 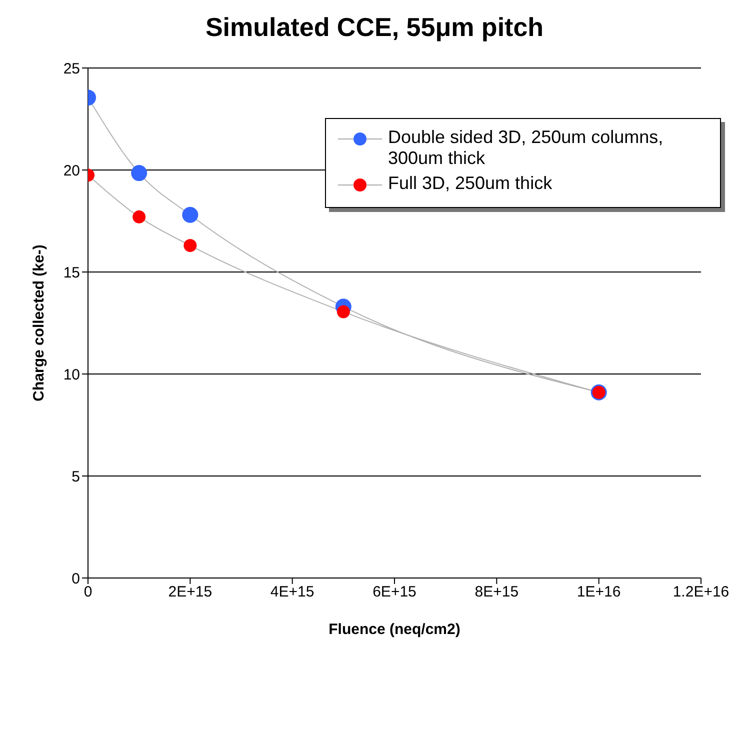 I want to click on y-tick-label: 25, so click(x=71, y=69).